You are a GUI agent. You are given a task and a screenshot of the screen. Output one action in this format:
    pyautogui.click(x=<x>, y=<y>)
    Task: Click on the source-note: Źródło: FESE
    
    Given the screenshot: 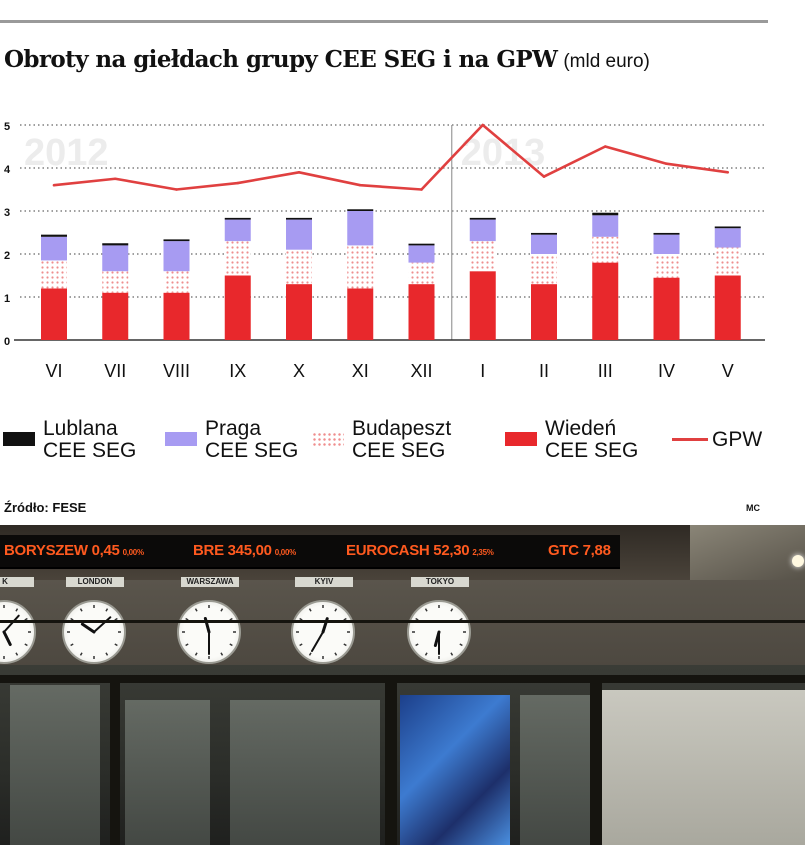 What is the action you would take?
    pyautogui.click(x=45, y=507)
    